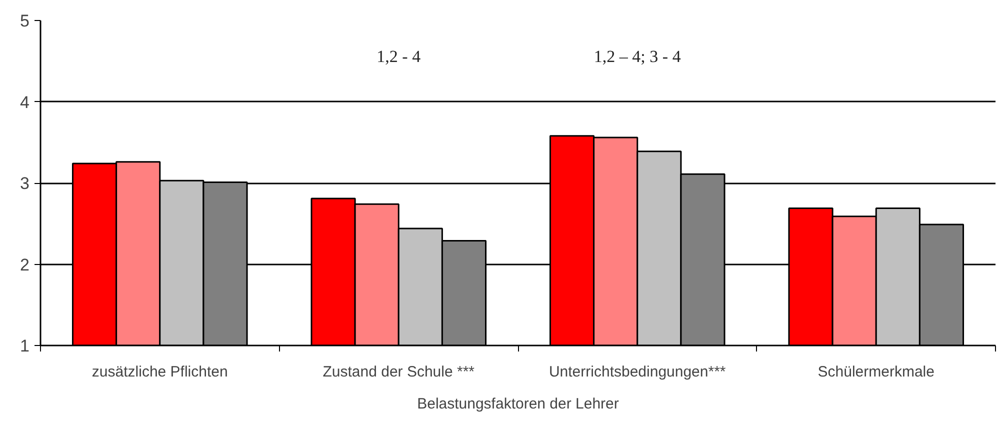 The width and height of the screenshot is (997, 428). Describe the element at coordinates (398, 372) in the screenshot. I see `x-tick-label: Zustand der Schule ***` at that location.